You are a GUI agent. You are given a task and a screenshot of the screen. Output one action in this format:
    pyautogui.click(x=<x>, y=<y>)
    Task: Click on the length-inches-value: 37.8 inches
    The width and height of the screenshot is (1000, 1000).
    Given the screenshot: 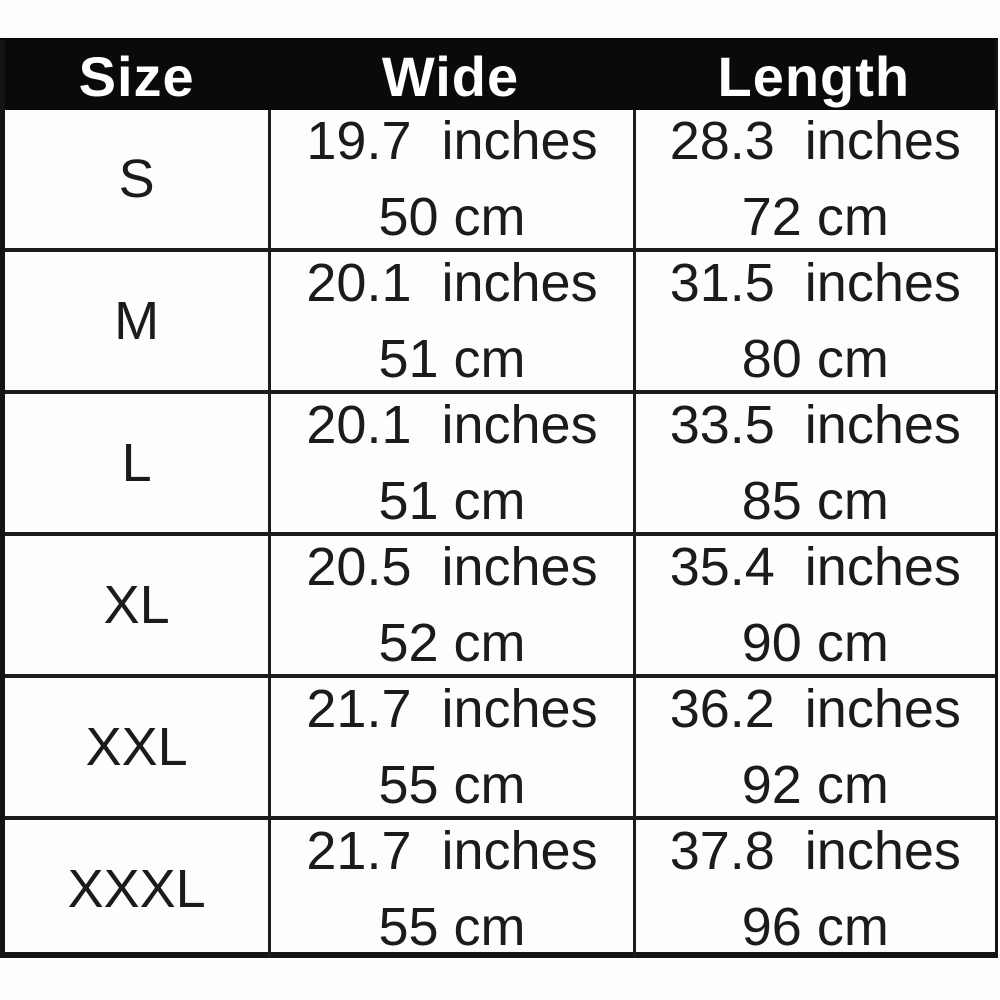 What is the action you would take?
    pyautogui.click(x=815, y=851)
    